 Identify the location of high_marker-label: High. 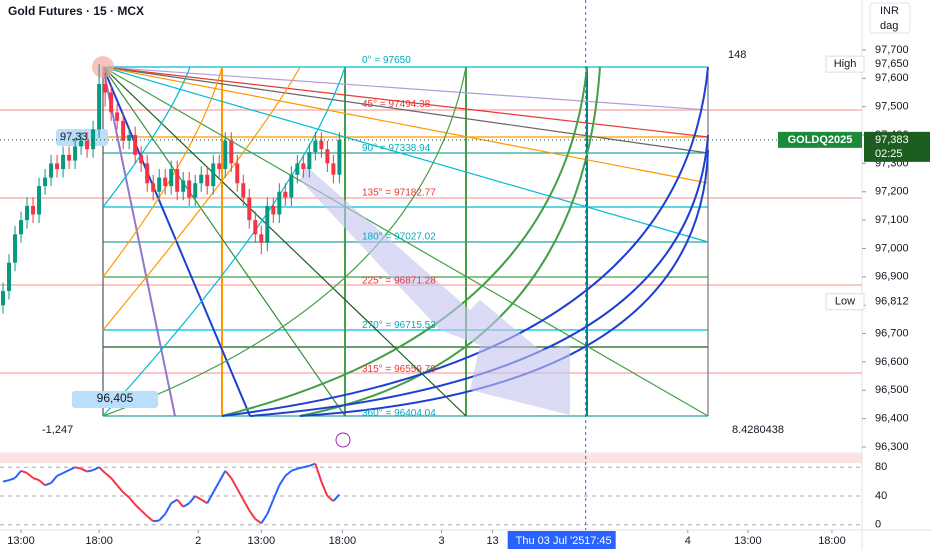
(845, 64).